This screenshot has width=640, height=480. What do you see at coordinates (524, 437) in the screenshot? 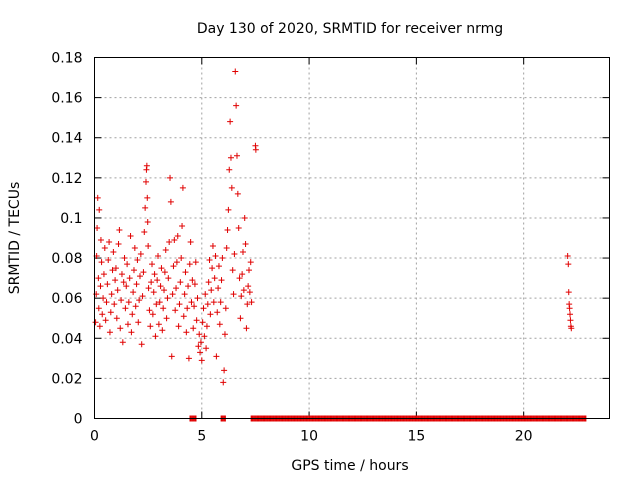
I see `x-tick-label: 20` at bounding box center [524, 437].